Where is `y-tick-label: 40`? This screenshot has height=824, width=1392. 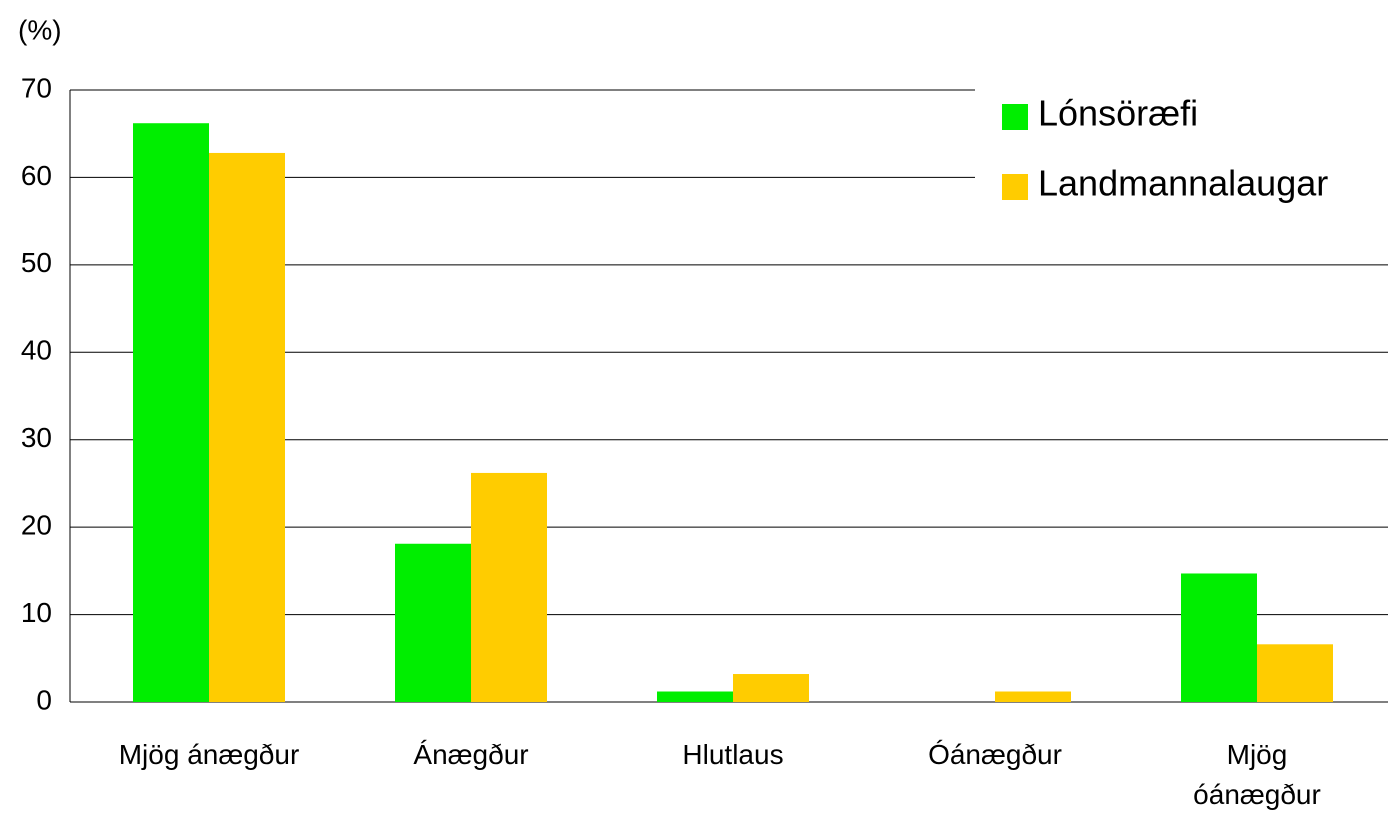
y-tick-label: 40 is located at coordinates (36, 350).